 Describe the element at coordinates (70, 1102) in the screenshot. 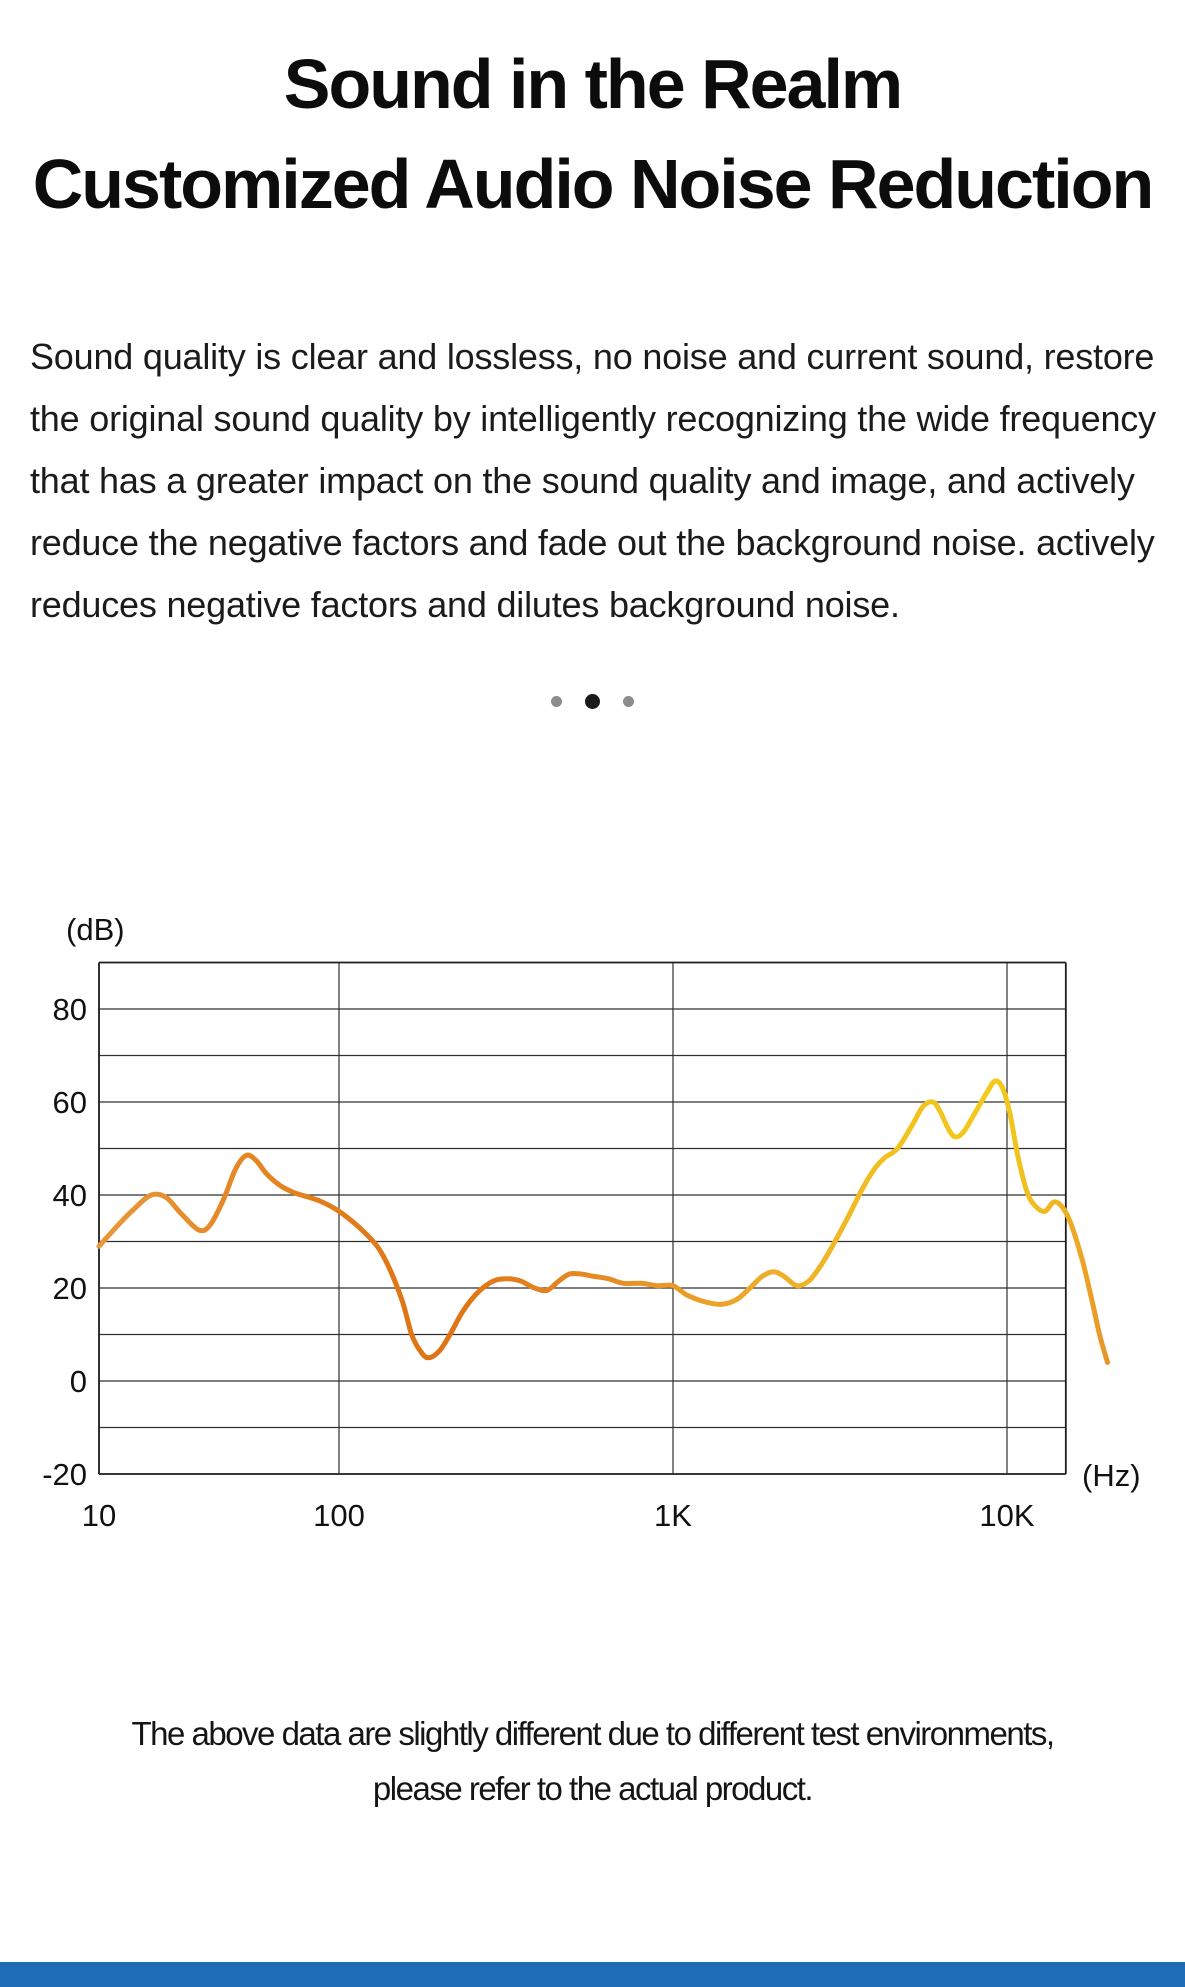

I see `y-tick-label: 60` at that location.